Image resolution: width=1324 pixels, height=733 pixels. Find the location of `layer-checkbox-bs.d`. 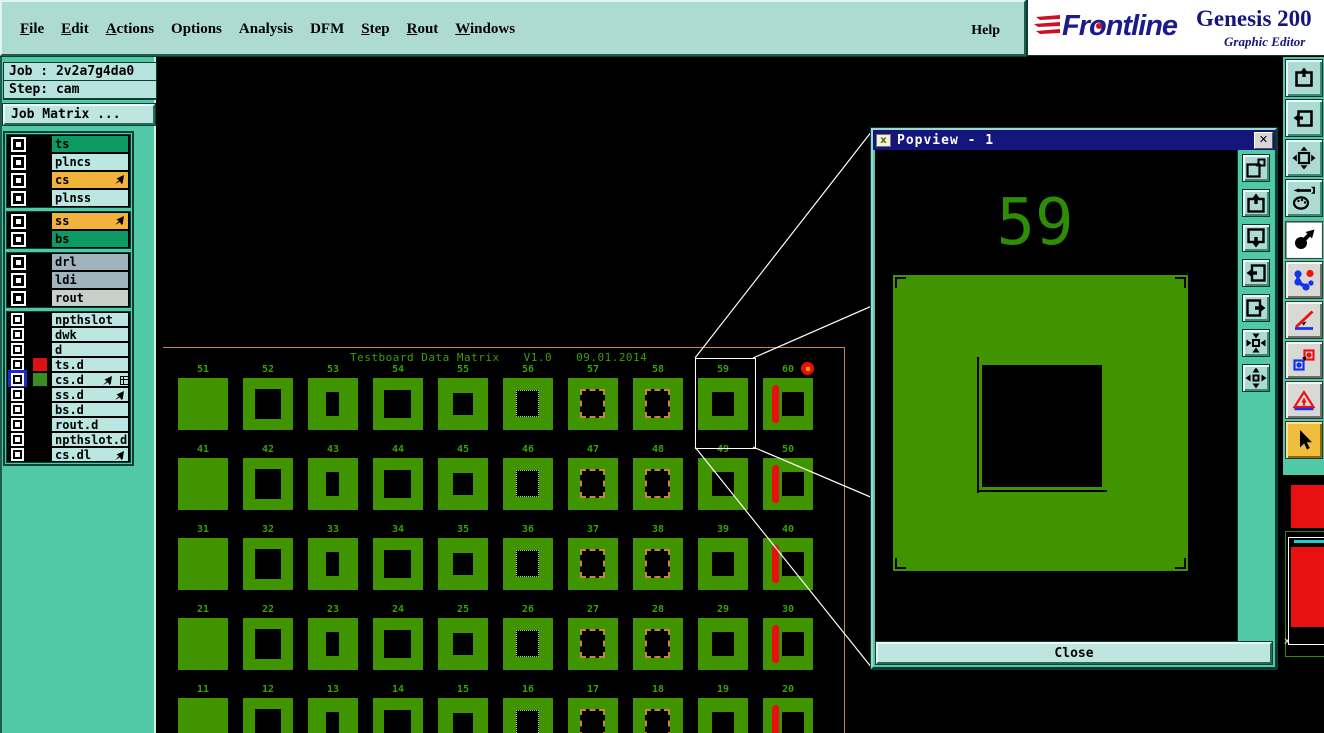

layer-checkbox-bs.d is located at coordinates (17, 409).